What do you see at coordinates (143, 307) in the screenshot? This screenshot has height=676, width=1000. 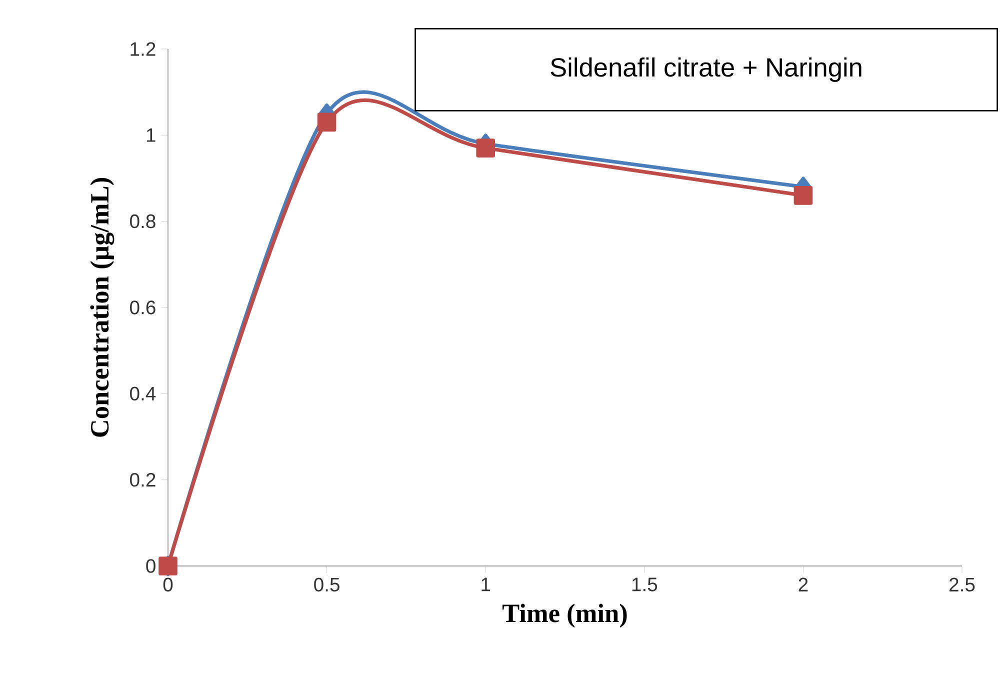 I see `y-tick-label: 0.6` at bounding box center [143, 307].